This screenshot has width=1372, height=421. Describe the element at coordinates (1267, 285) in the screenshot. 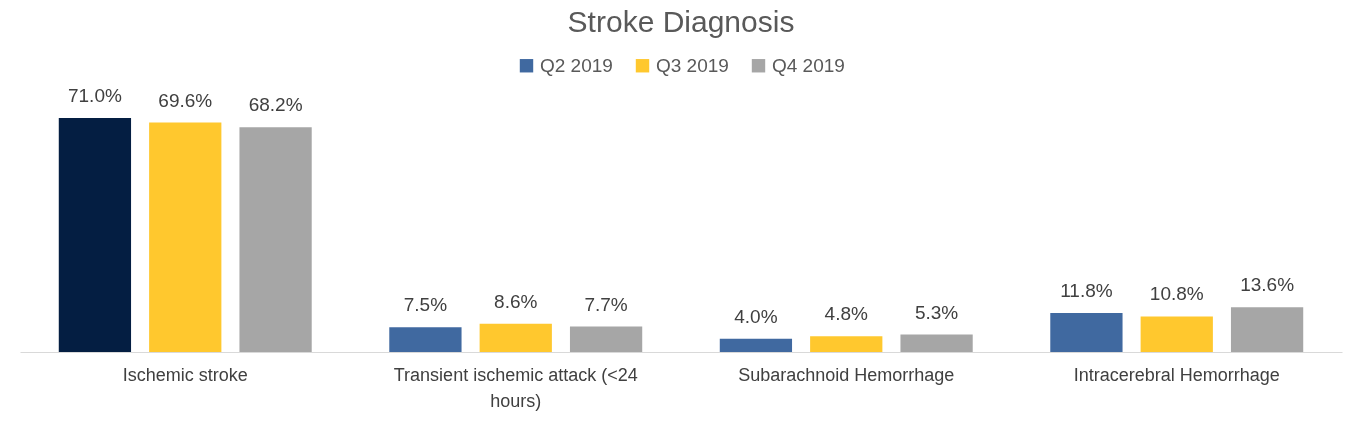

I see `data-label: 13.6%` at that location.